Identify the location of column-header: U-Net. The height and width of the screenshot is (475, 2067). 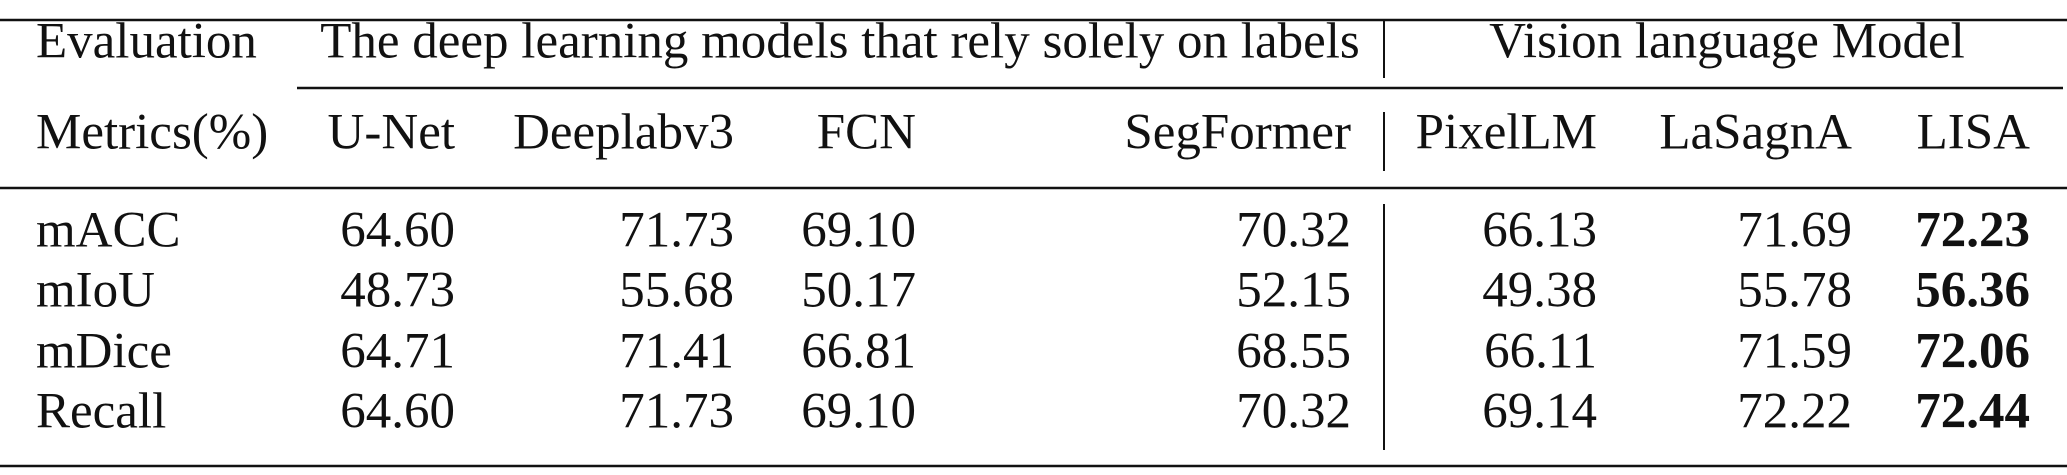
(391, 133).